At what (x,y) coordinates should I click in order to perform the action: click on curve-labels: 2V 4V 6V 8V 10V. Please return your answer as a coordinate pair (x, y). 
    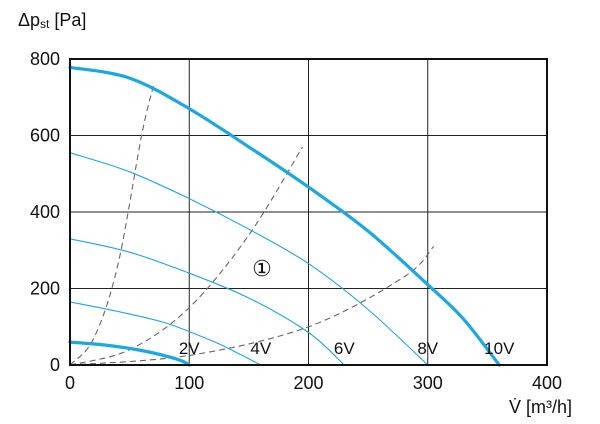
    Looking at the image, I should click on (347, 348).